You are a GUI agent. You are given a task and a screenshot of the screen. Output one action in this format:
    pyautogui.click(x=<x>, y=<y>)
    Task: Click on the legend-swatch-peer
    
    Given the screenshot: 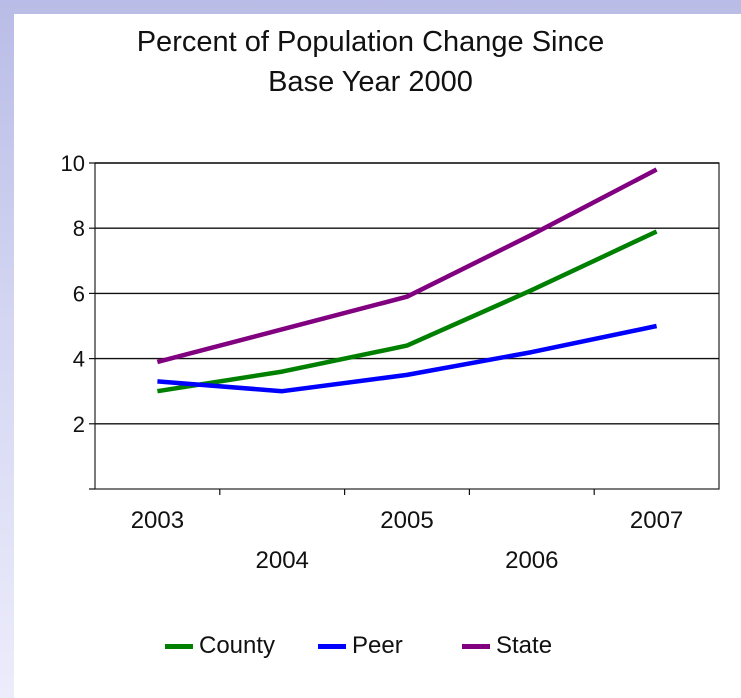 What is the action you would take?
    pyautogui.click(x=332, y=646)
    